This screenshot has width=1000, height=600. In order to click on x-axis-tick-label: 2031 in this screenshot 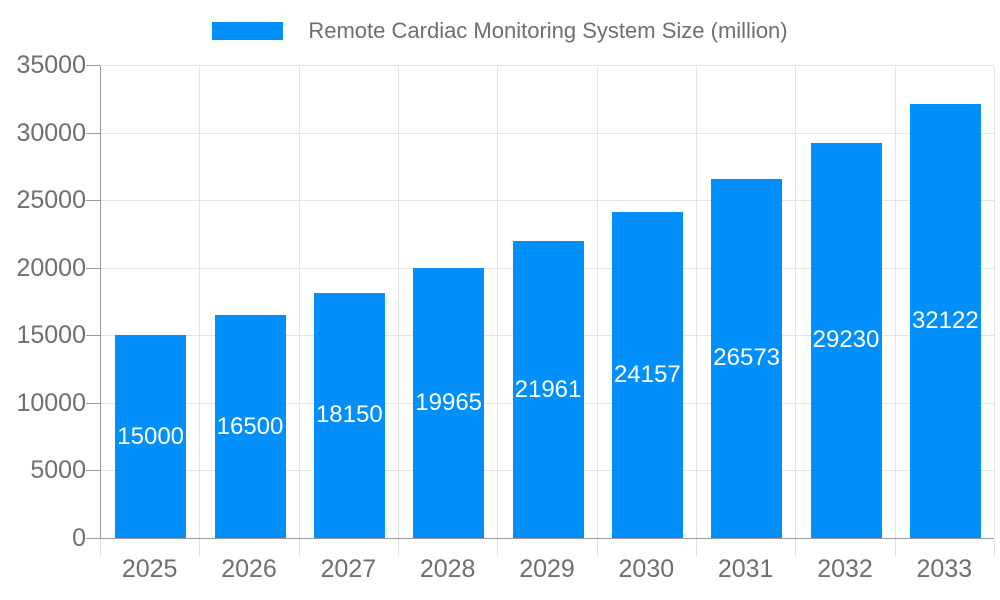, I will do `click(745, 569)`.